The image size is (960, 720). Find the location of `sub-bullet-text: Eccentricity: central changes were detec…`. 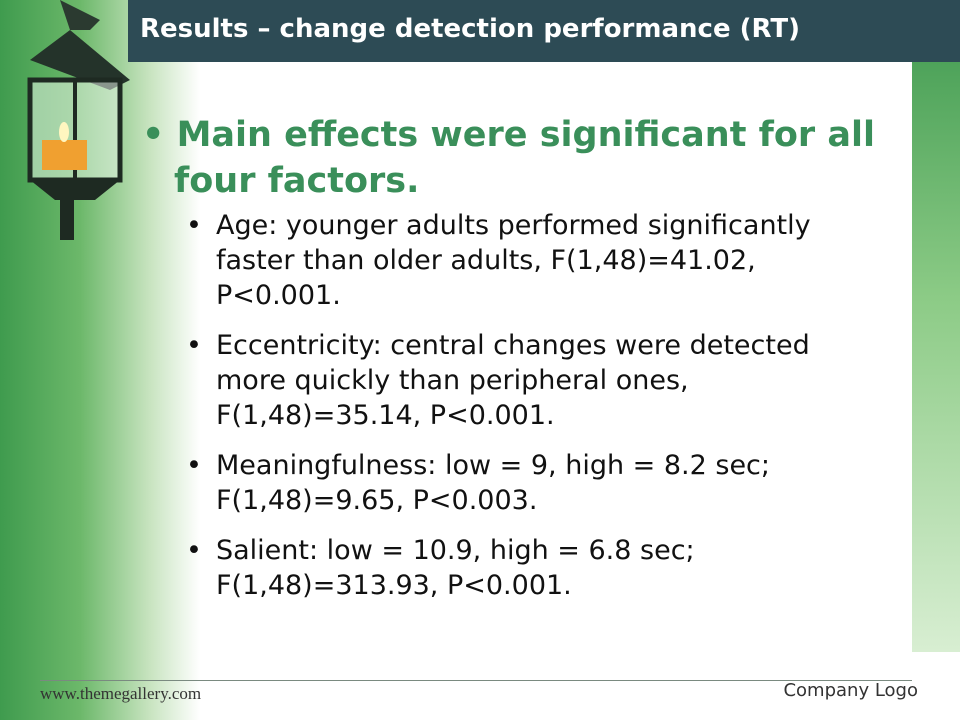

sub-bullet-text: Eccentricity: central changes were detec… is located at coordinates (513, 380).